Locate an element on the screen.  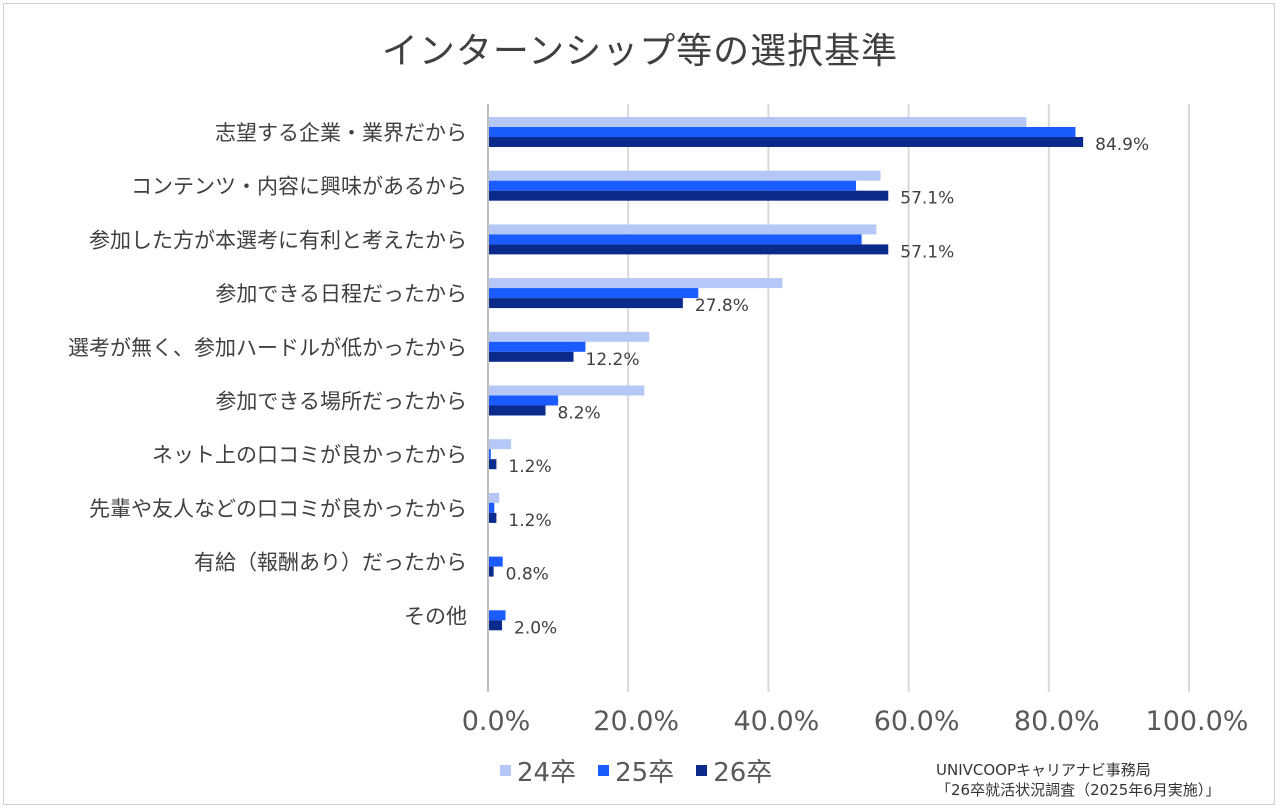
legend: 24卒 25卒 26卒 is located at coordinates (636, 770).